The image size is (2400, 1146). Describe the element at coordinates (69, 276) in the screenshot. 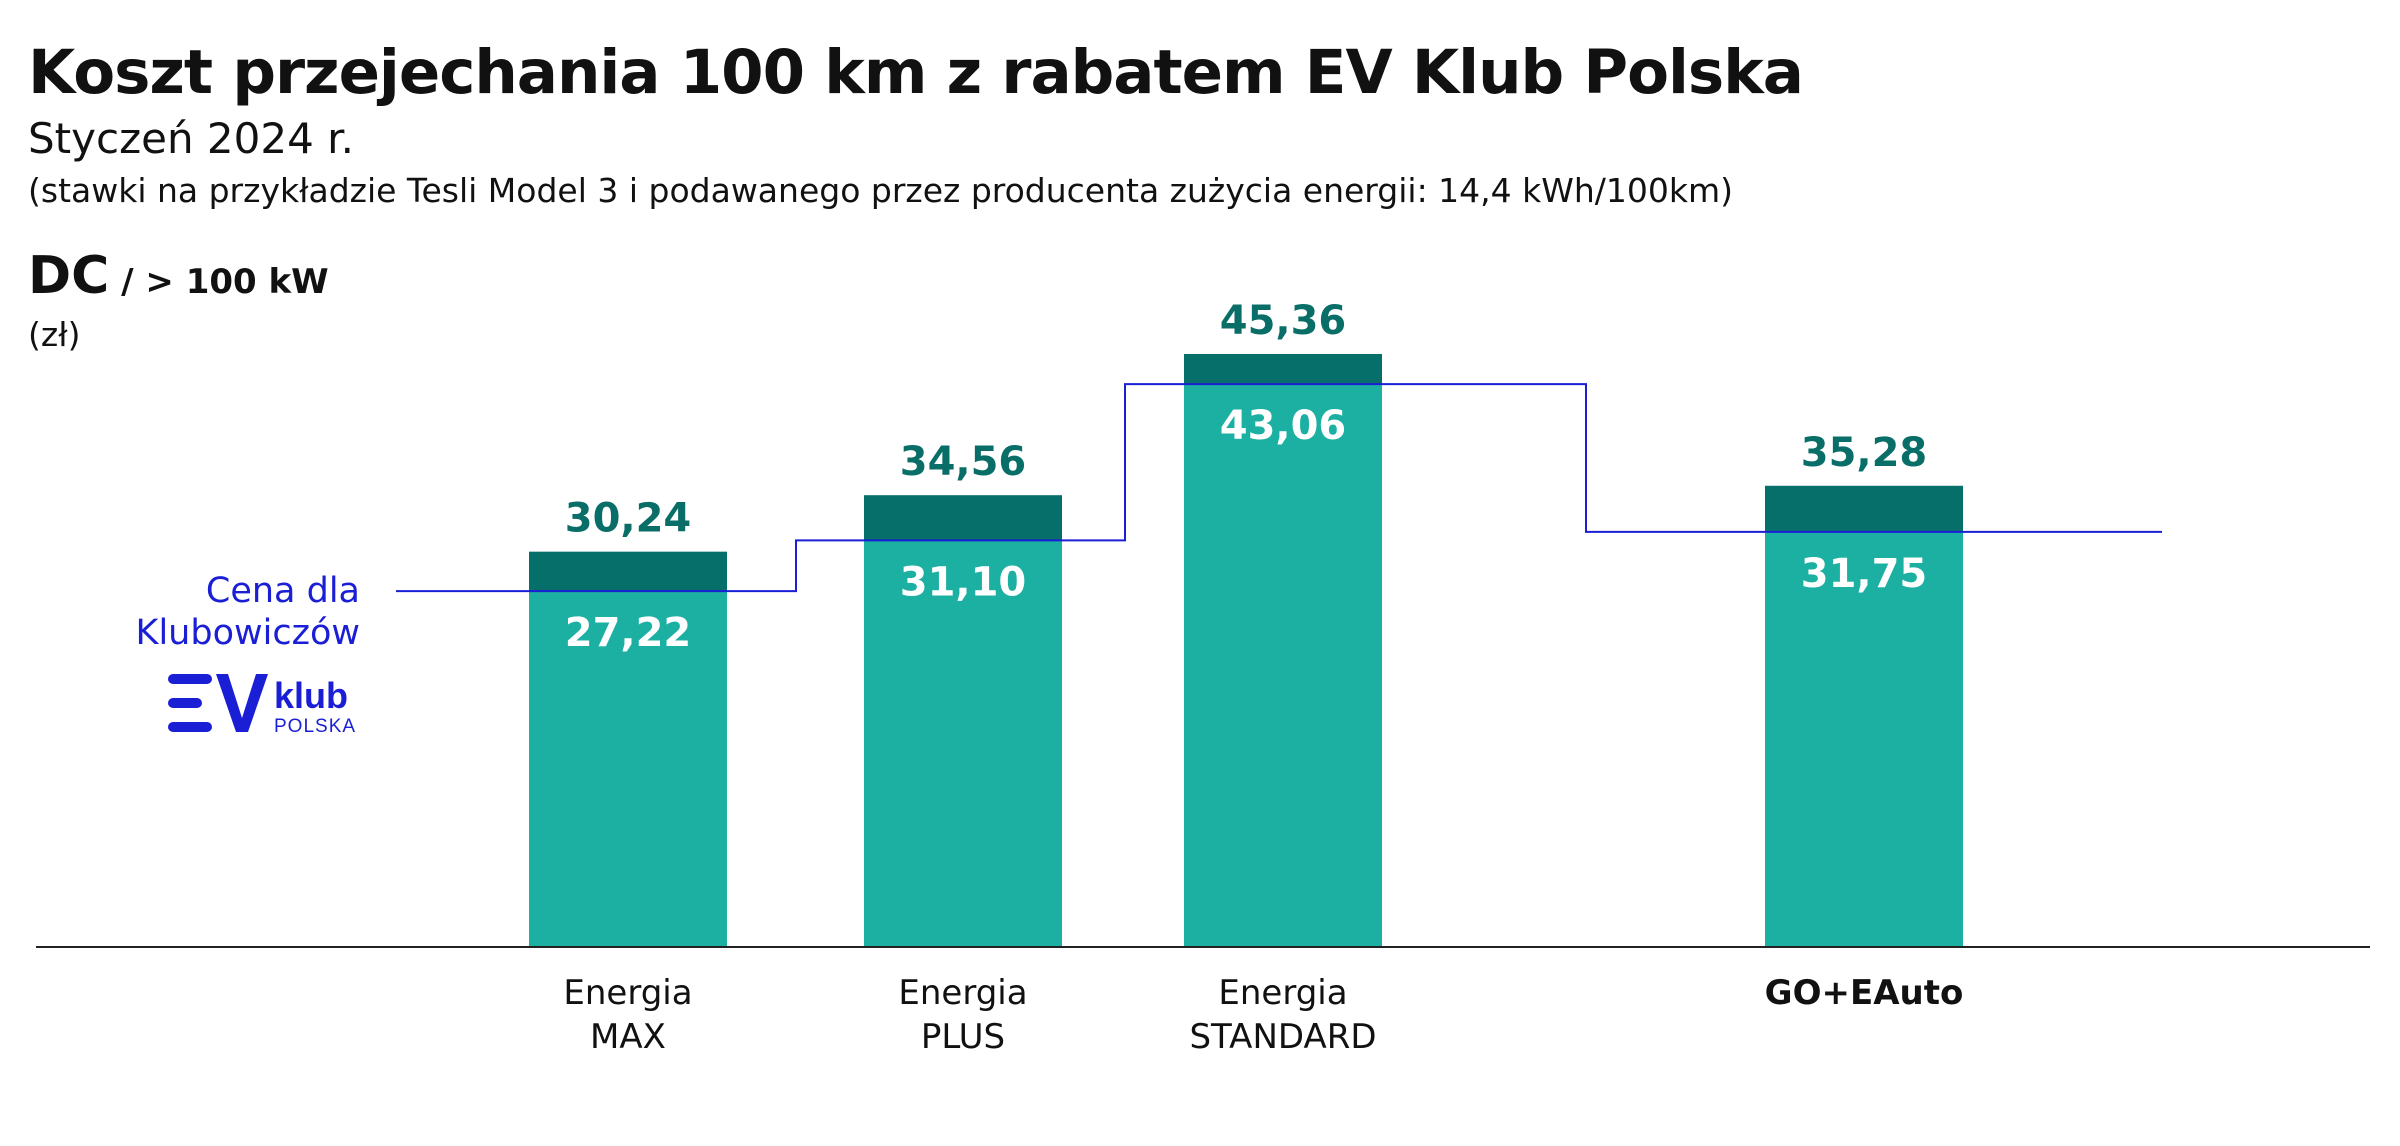

I see `dc-label: DC` at that location.